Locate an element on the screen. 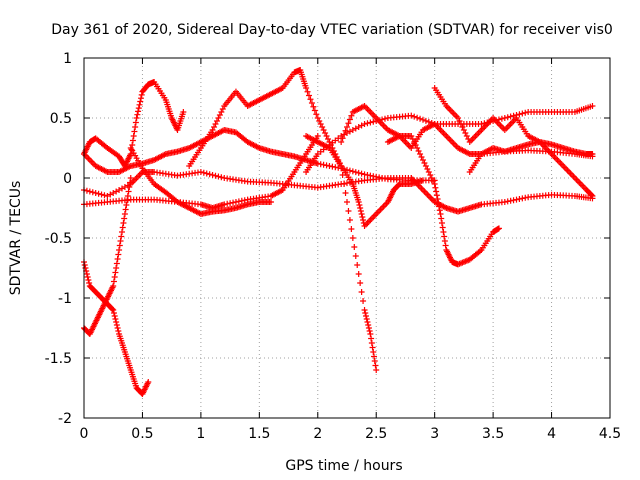 This screenshot has height=480, width=640. series-sat-n is located at coordinates (513, 142).